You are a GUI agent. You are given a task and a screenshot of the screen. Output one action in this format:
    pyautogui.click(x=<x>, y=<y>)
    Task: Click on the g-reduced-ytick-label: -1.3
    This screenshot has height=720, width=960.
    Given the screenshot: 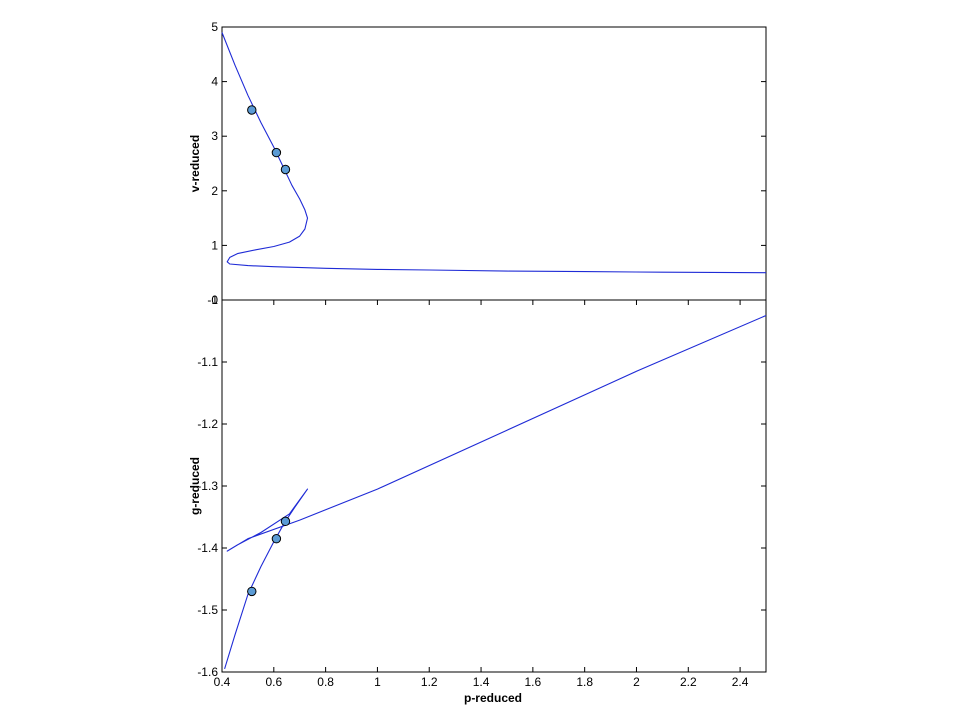 What is the action you would take?
    pyautogui.click(x=207, y=486)
    